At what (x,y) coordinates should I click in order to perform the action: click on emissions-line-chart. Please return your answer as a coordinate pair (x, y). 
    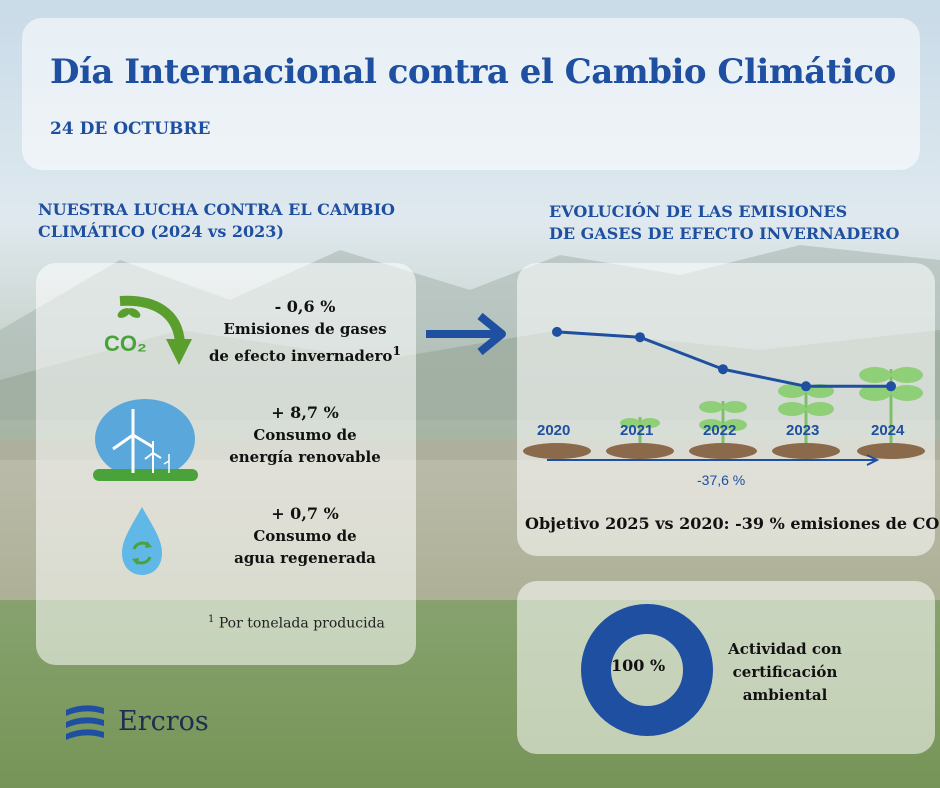
    Looking at the image, I should click on (724, 396).